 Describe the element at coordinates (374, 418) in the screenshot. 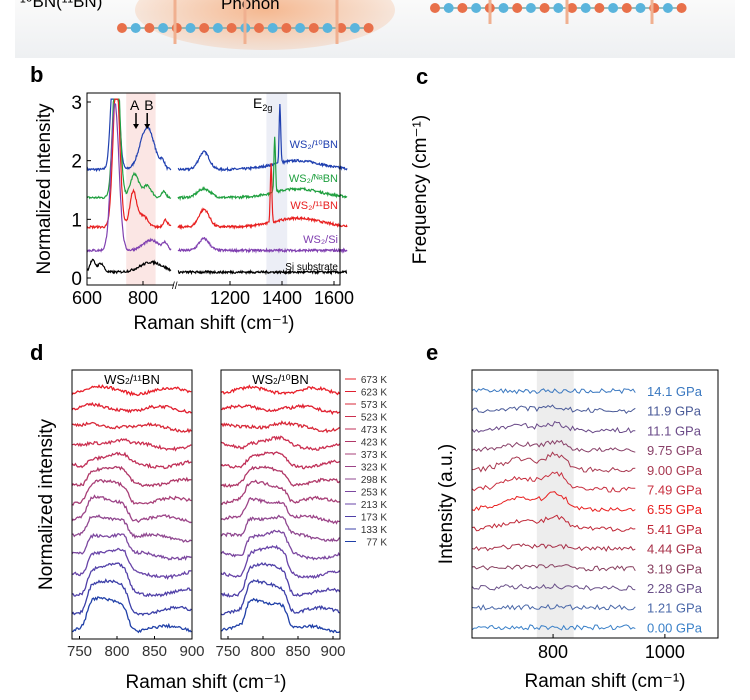

I see `legend-entry: 523 K` at that location.